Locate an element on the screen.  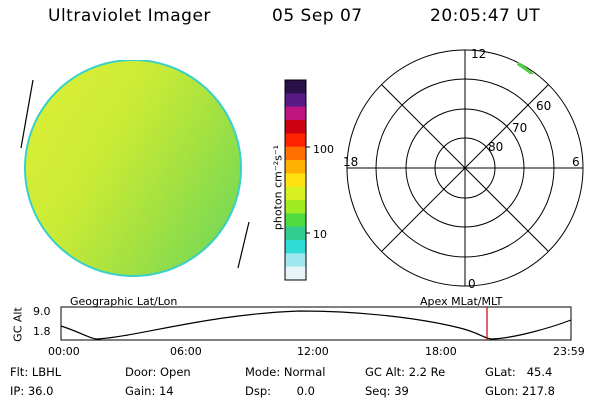
colorbar is located at coordinates (297, 180).